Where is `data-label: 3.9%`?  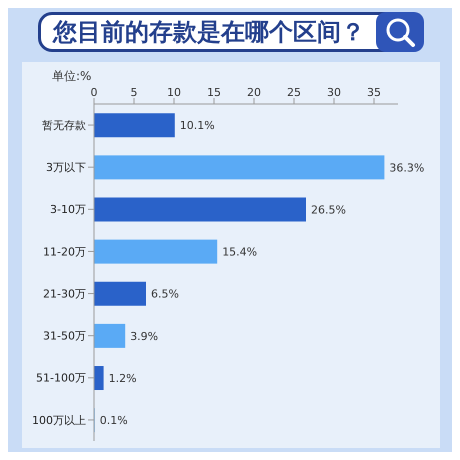 data-label: 3.9% is located at coordinates (144, 336).